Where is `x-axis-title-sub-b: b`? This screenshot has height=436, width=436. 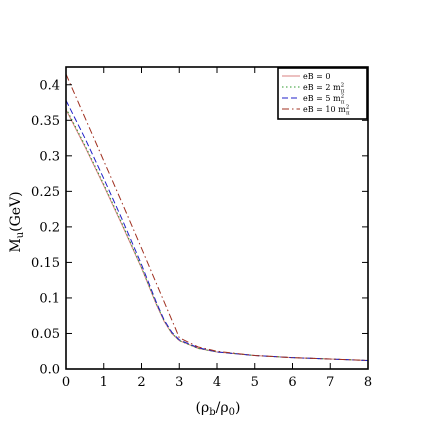
x-axis-title-sub-b: b is located at coordinates (212, 412).